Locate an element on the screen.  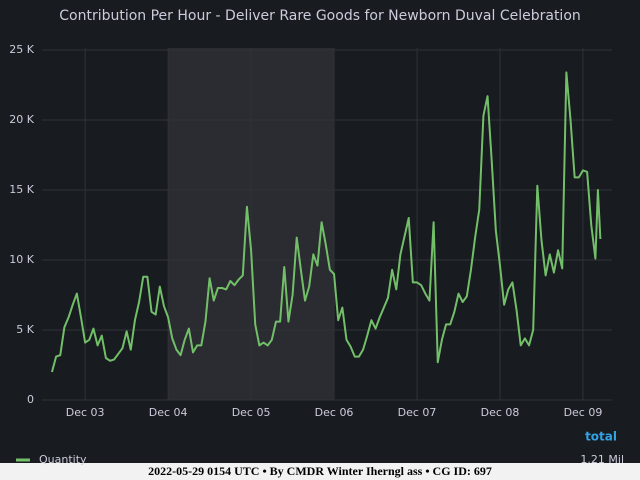
y-tick-label: 25 K is located at coordinates (21, 49).